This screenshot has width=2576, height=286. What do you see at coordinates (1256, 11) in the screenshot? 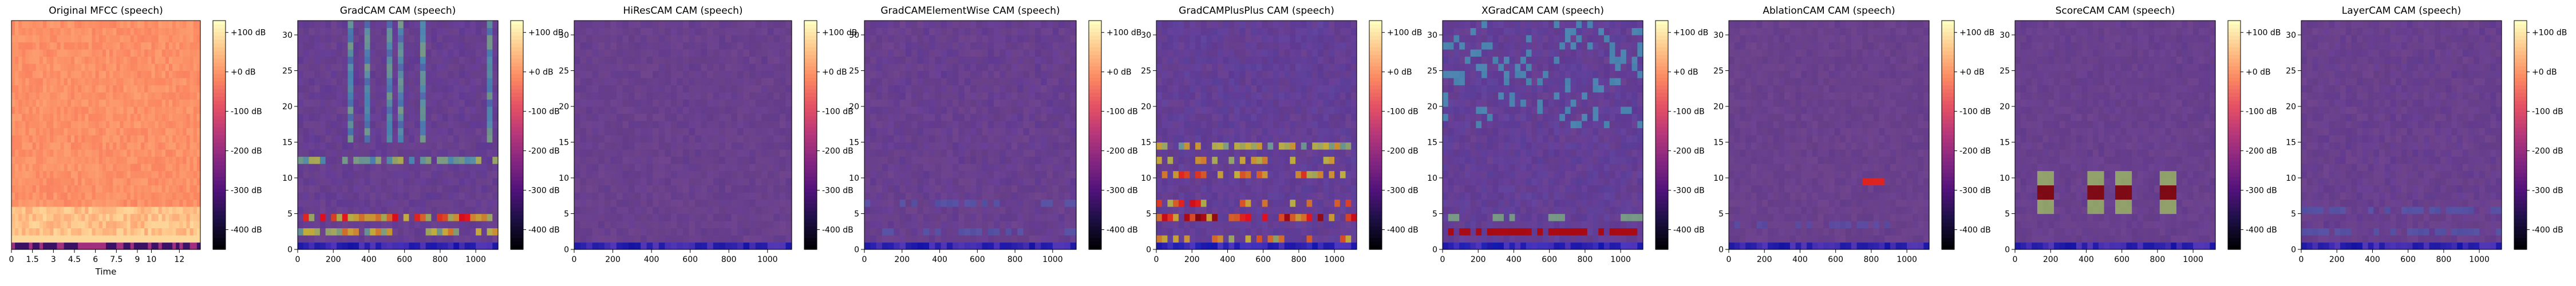
I see `panel-title: GradCAMPlusPlus CAM (speech)` at bounding box center [1256, 11].